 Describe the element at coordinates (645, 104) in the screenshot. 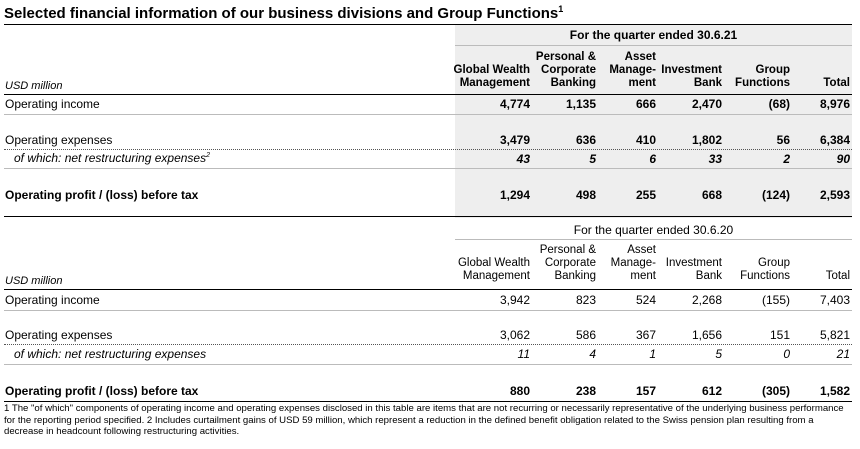

I see `table-cell: 666` at that location.